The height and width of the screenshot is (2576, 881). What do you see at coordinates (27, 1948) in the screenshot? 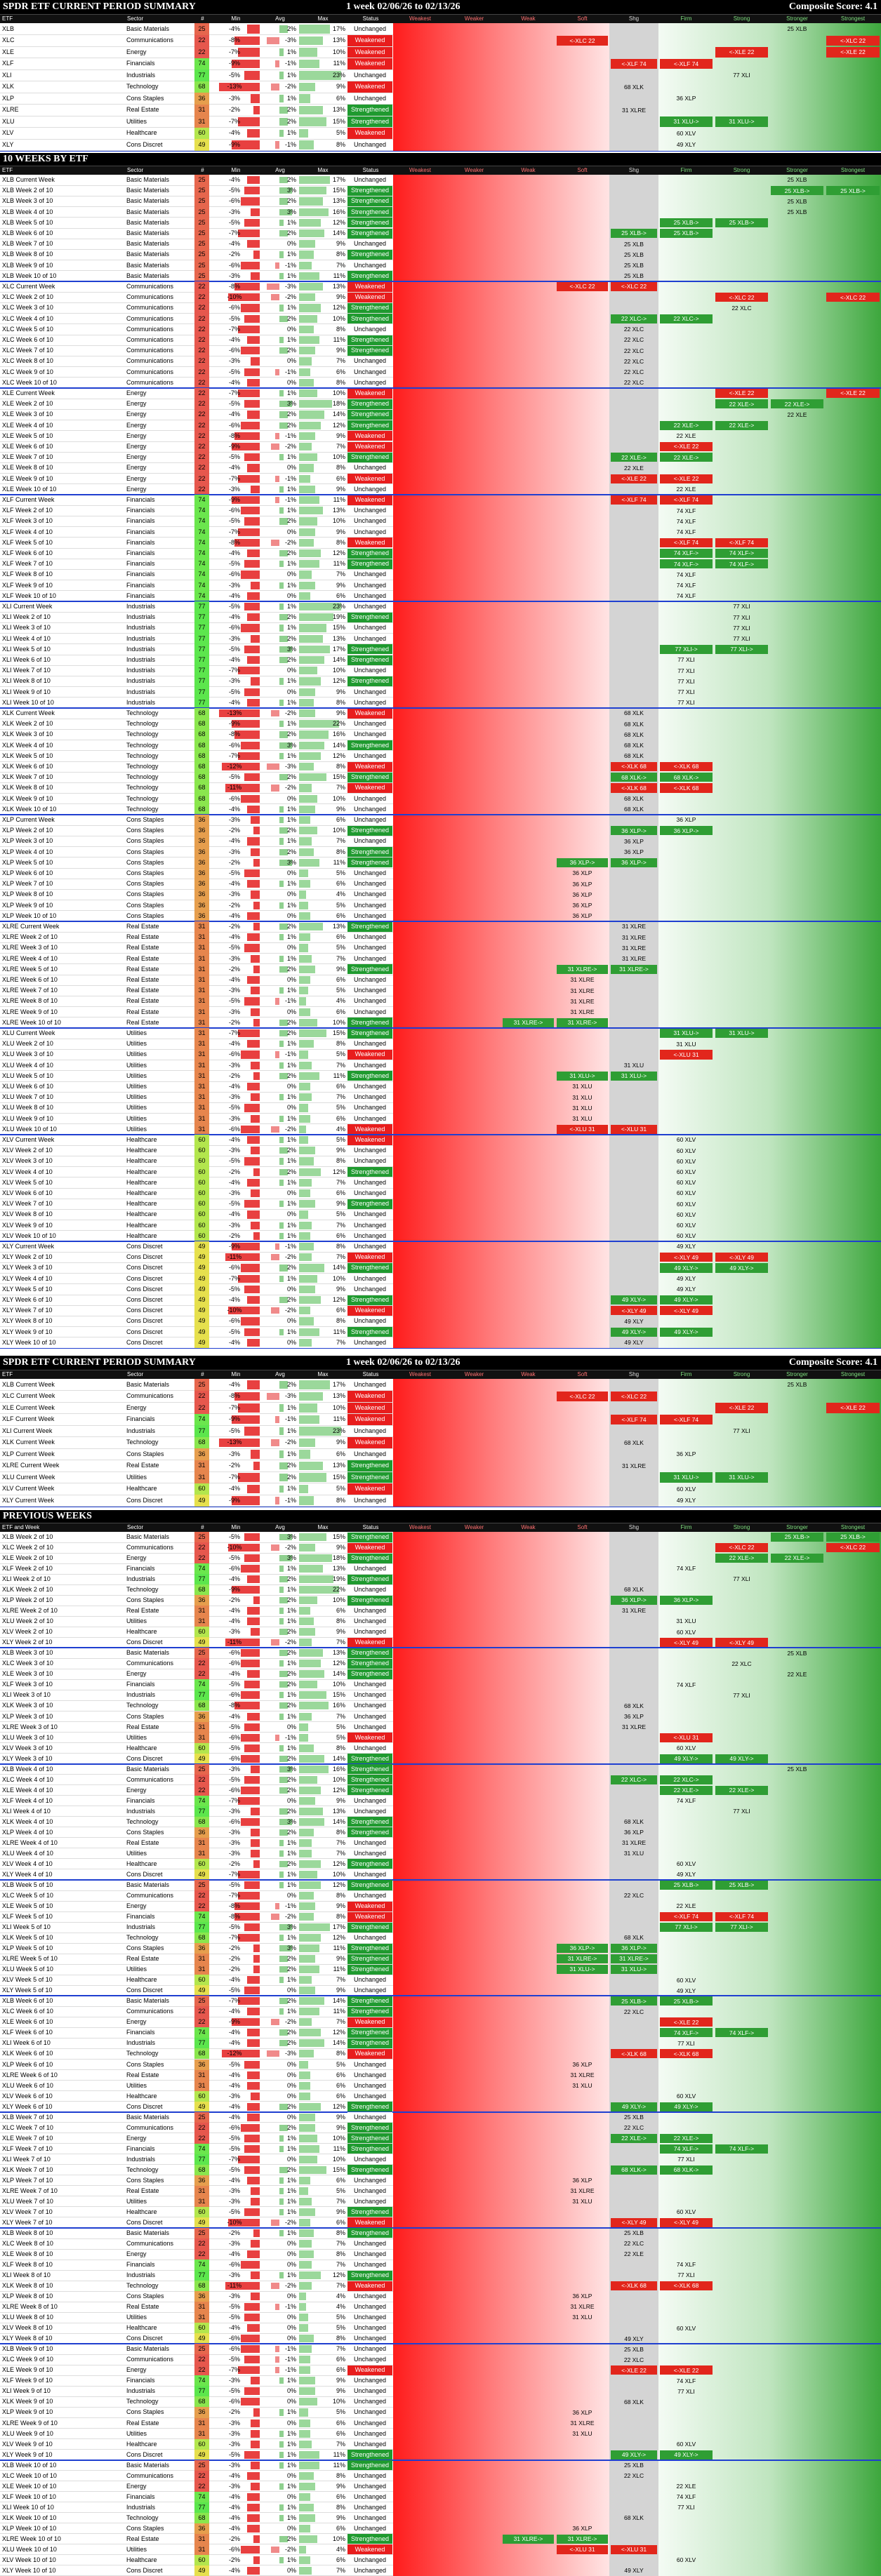
I see `etf-label: XLP Week 5 of 10` at bounding box center [27, 1948].